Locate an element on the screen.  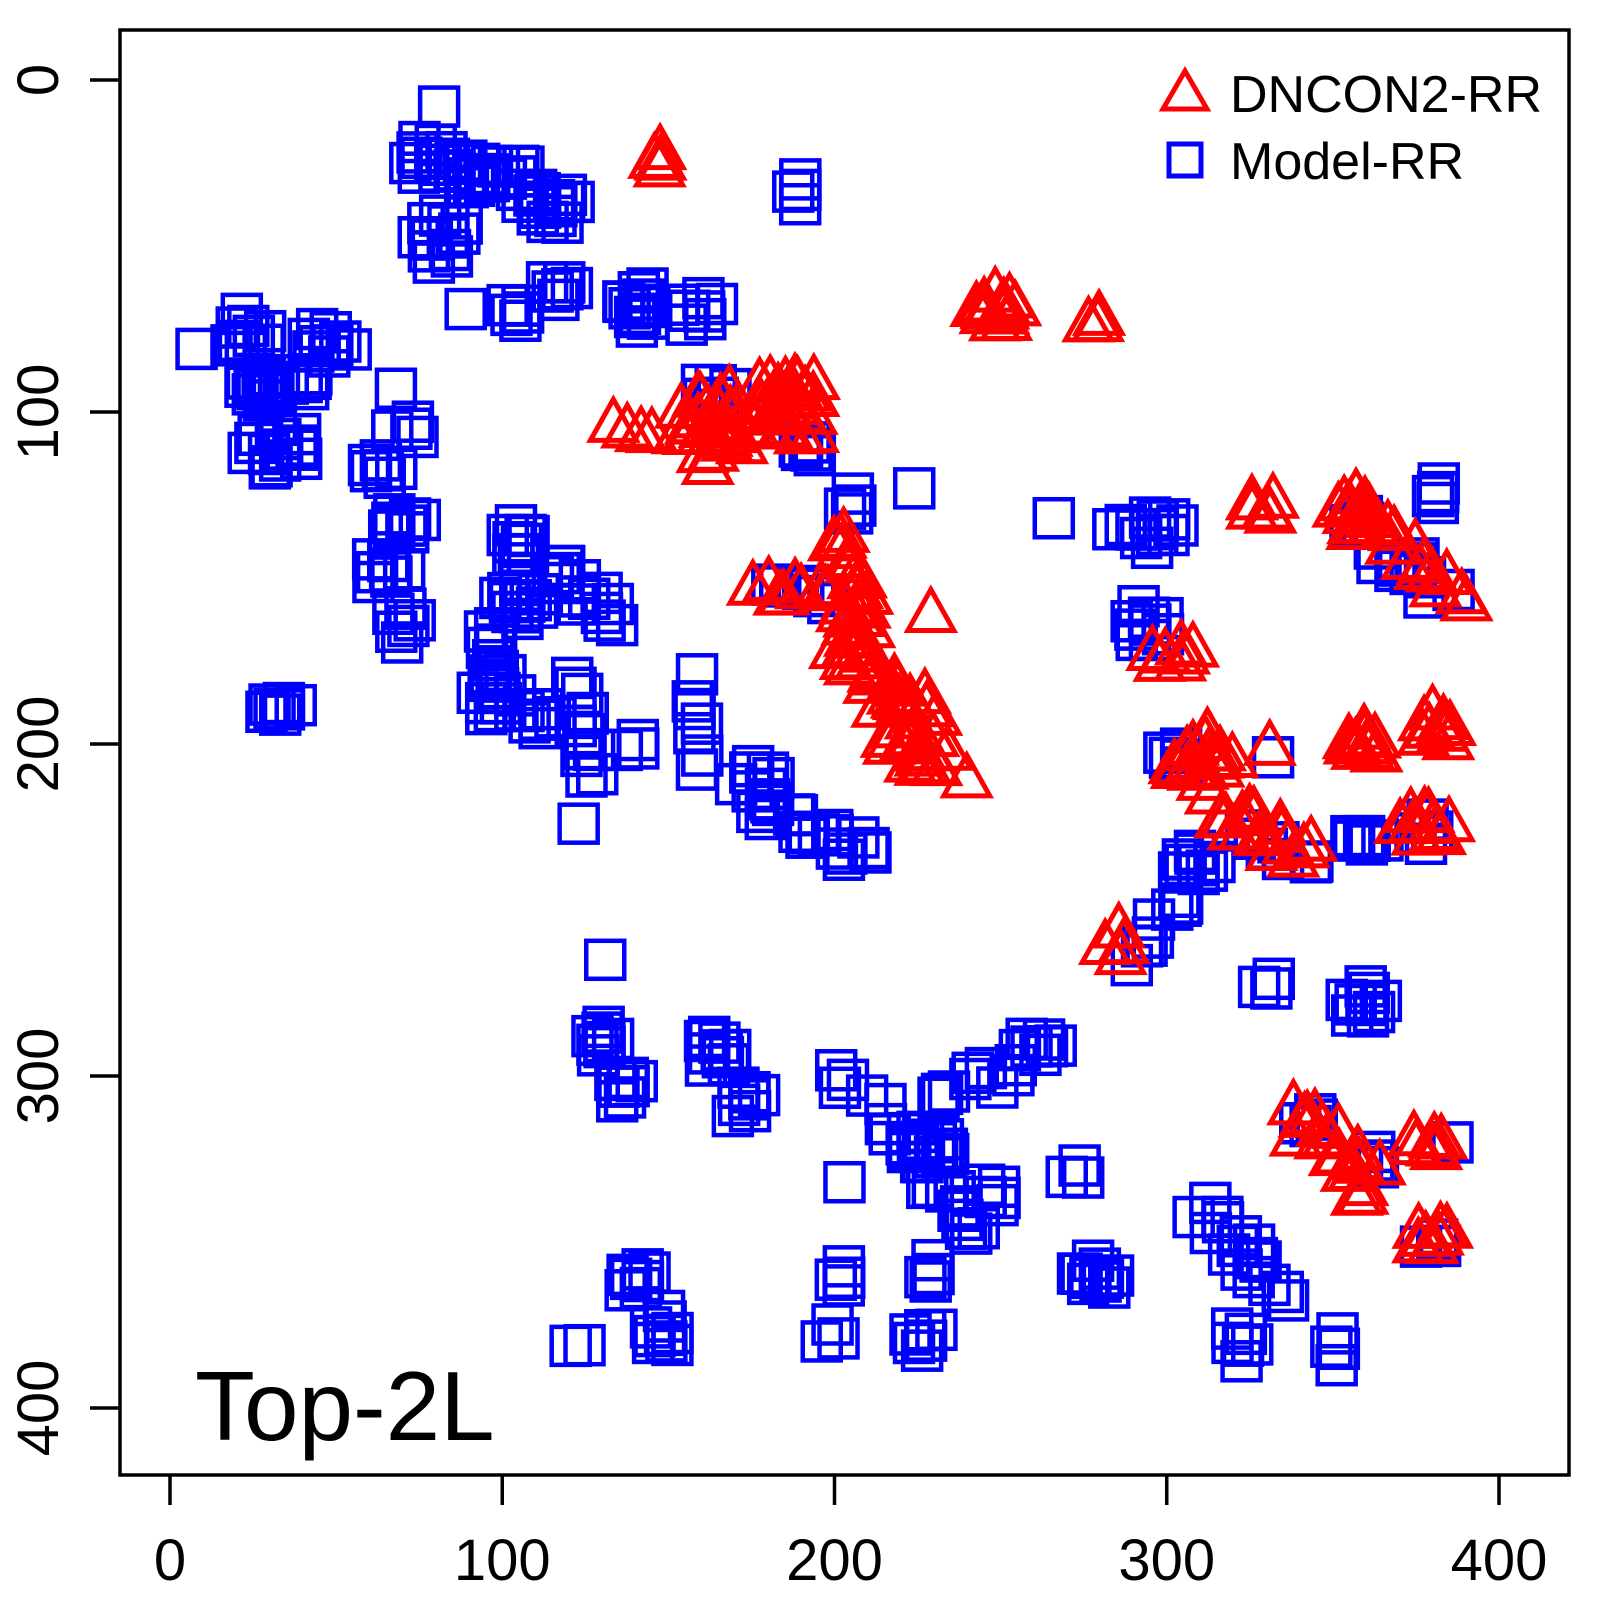
x-tick-label: 100 is located at coordinates (502, 1560).